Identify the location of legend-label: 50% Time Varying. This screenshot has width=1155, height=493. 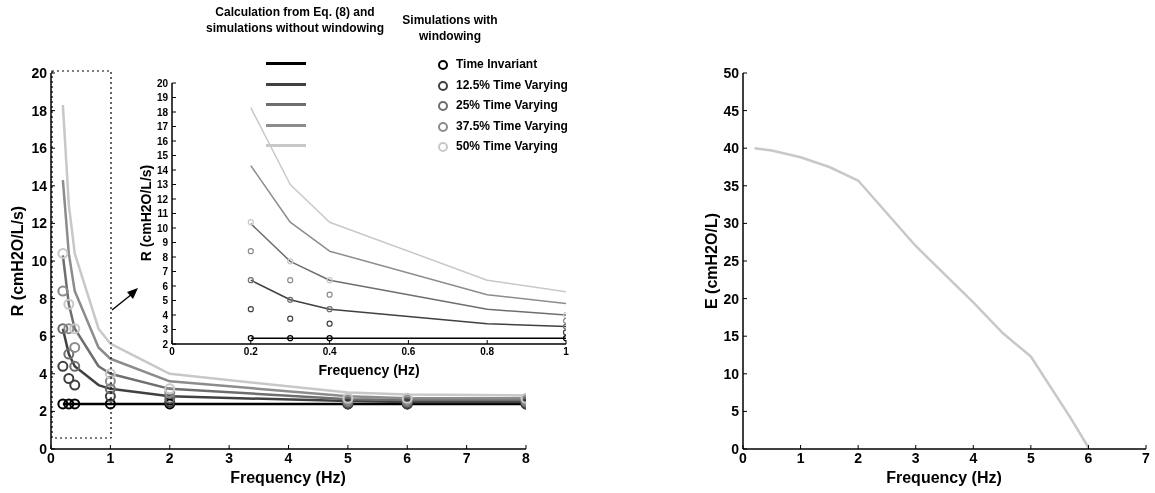
(507, 146).